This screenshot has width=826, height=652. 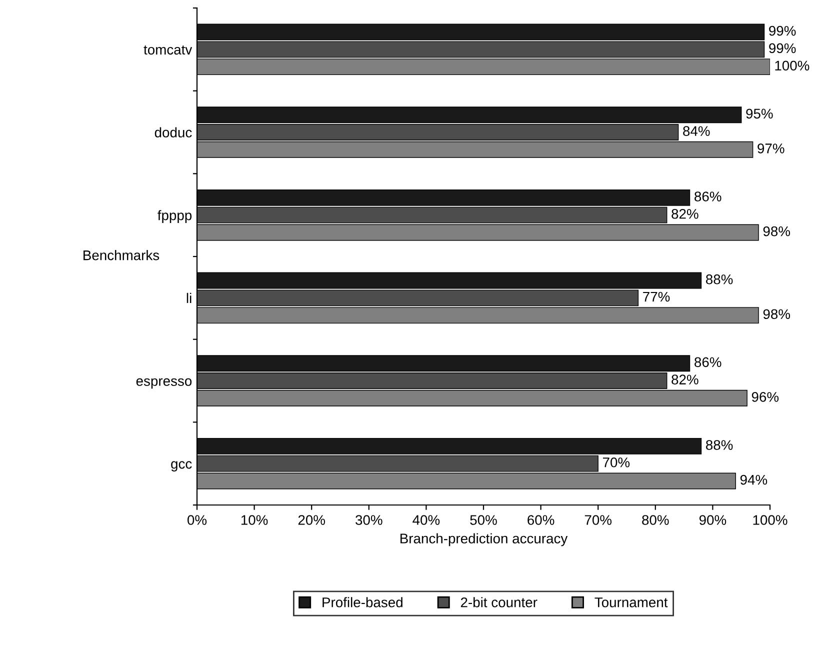 What do you see at coordinates (483, 520) in the screenshot?
I see `x-tick-label: 50%` at bounding box center [483, 520].